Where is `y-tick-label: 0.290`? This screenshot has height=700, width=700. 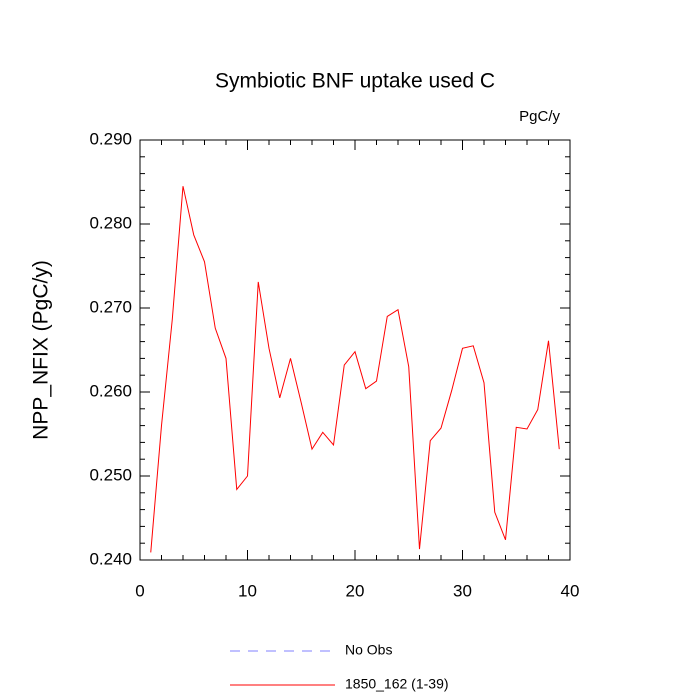
y-tick-label: 0.290 is located at coordinates (110, 138).